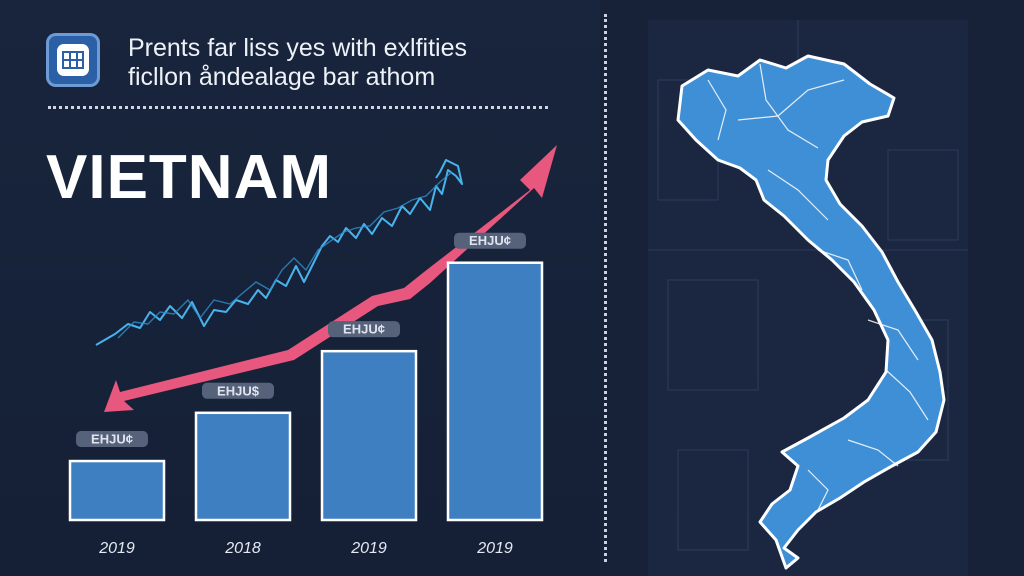 The width and height of the screenshot is (1024, 576). Describe the element at coordinates (605, 288) in the screenshot. I see `panel-divider` at that location.